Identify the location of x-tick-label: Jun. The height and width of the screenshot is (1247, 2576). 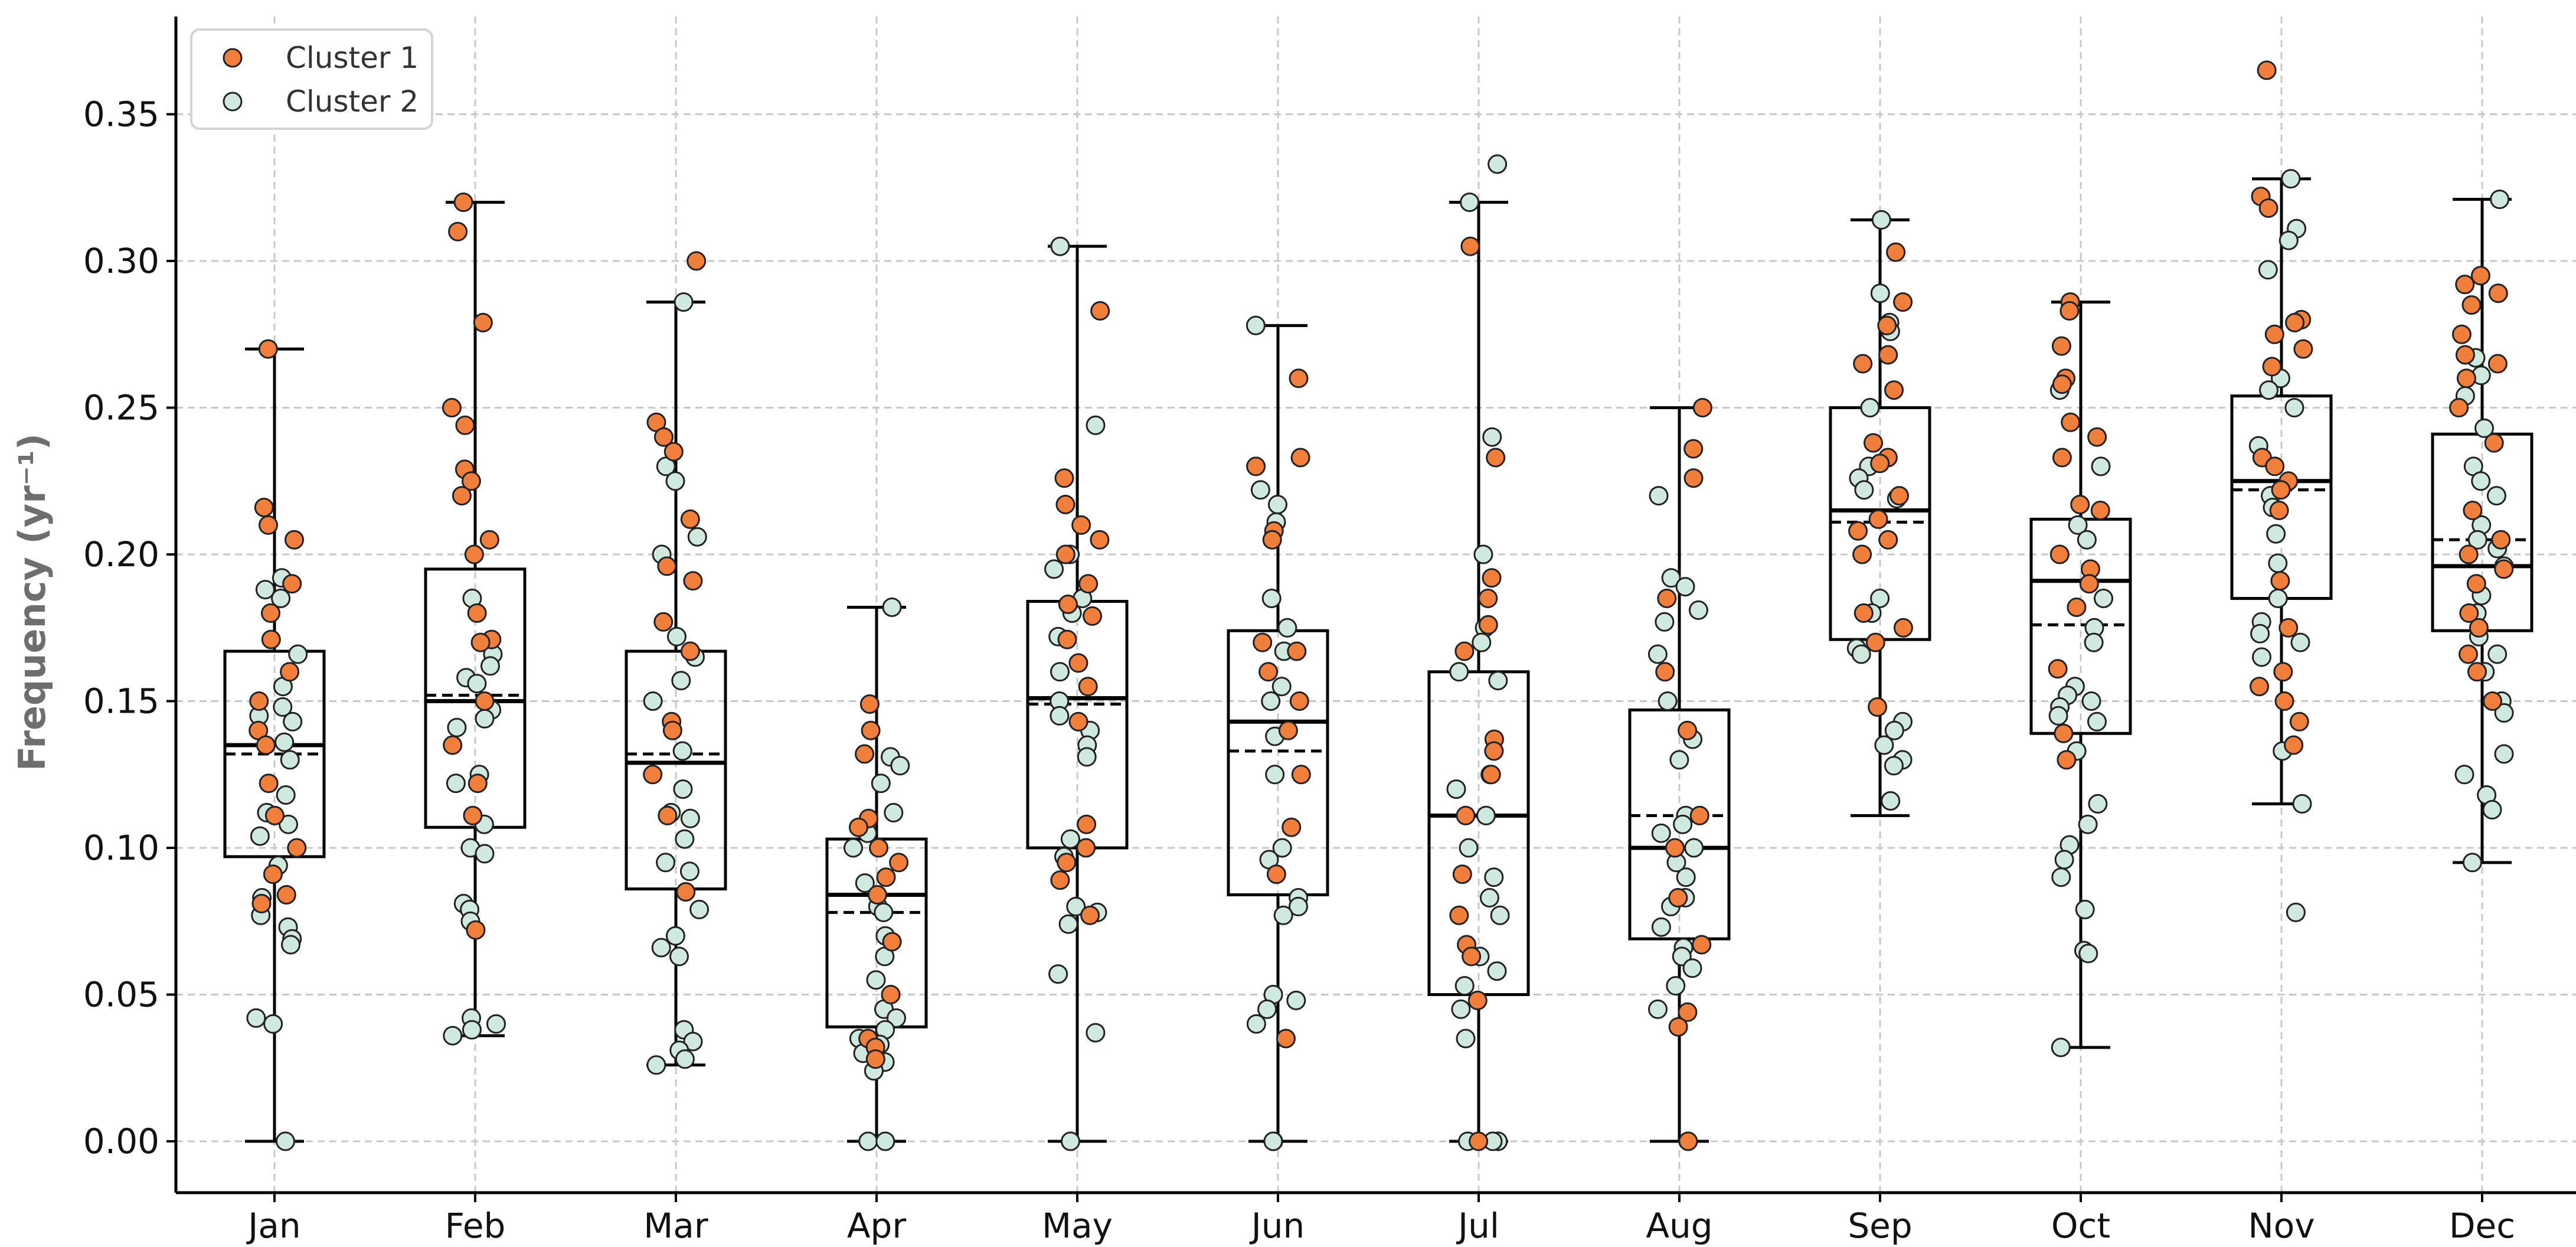
(1277, 1226).